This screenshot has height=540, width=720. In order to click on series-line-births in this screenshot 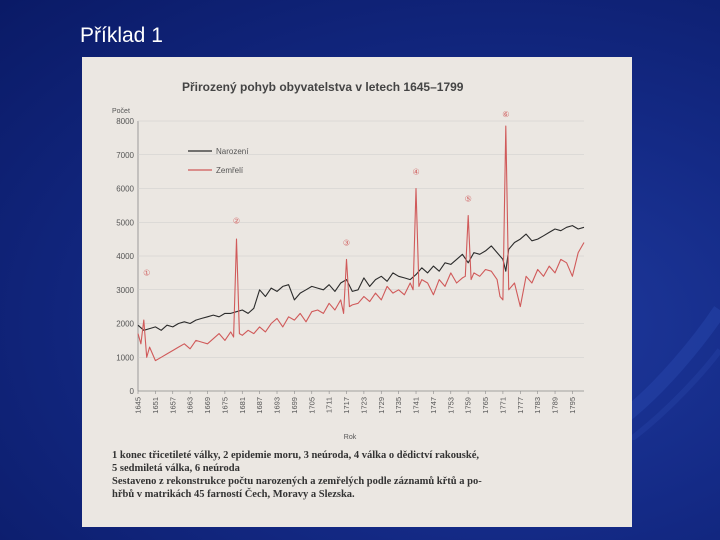, I will do `click(361, 278)`.